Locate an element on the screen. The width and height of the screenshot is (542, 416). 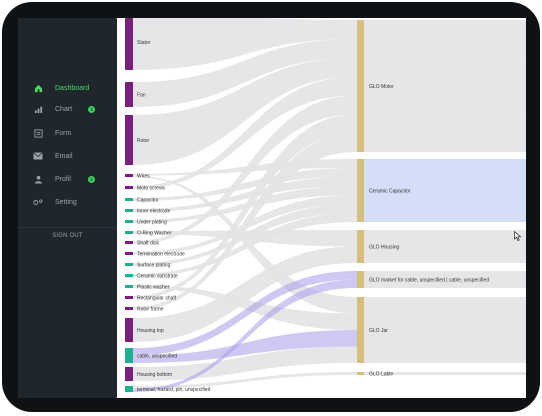
source-node-rectangular-shaft is located at coordinates (129, 297).